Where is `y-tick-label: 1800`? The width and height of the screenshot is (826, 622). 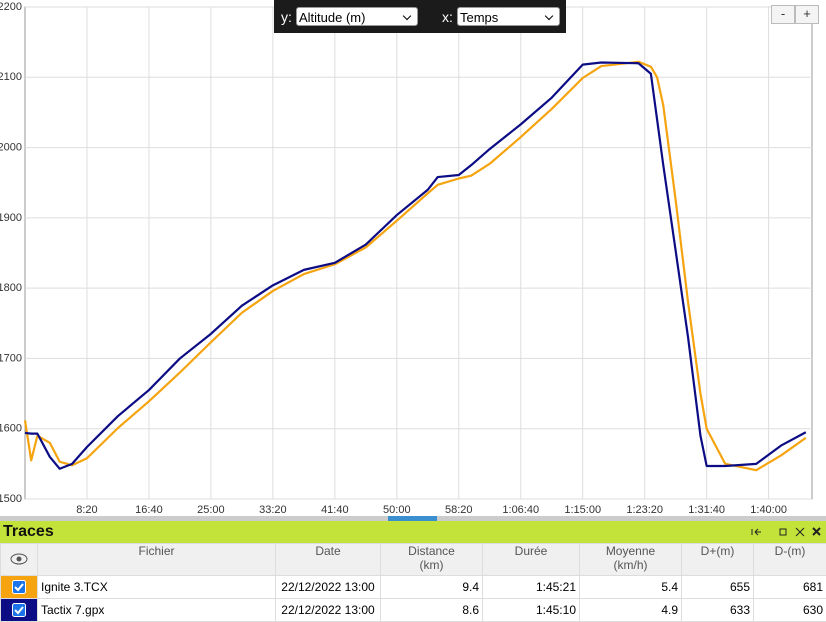
y-tick-label: 1800 is located at coordinates (11, 288).